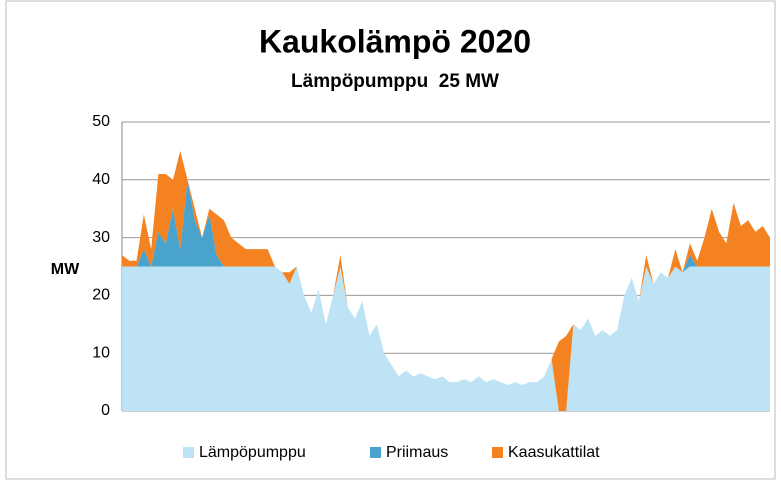 Image resolution: width=781 pixels, height=485 pixels. Describe the element at coordinates (65, 269) in the screenshot. I see `y-axis-label: MW` at that location.